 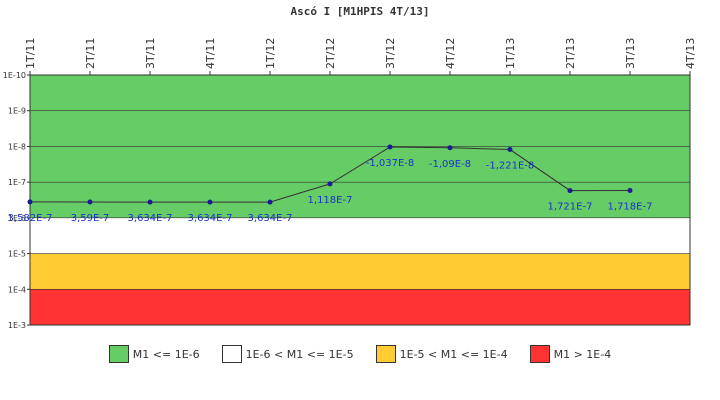 I want to click on data-label: 3,59E-7, so click(x=90, y=218).